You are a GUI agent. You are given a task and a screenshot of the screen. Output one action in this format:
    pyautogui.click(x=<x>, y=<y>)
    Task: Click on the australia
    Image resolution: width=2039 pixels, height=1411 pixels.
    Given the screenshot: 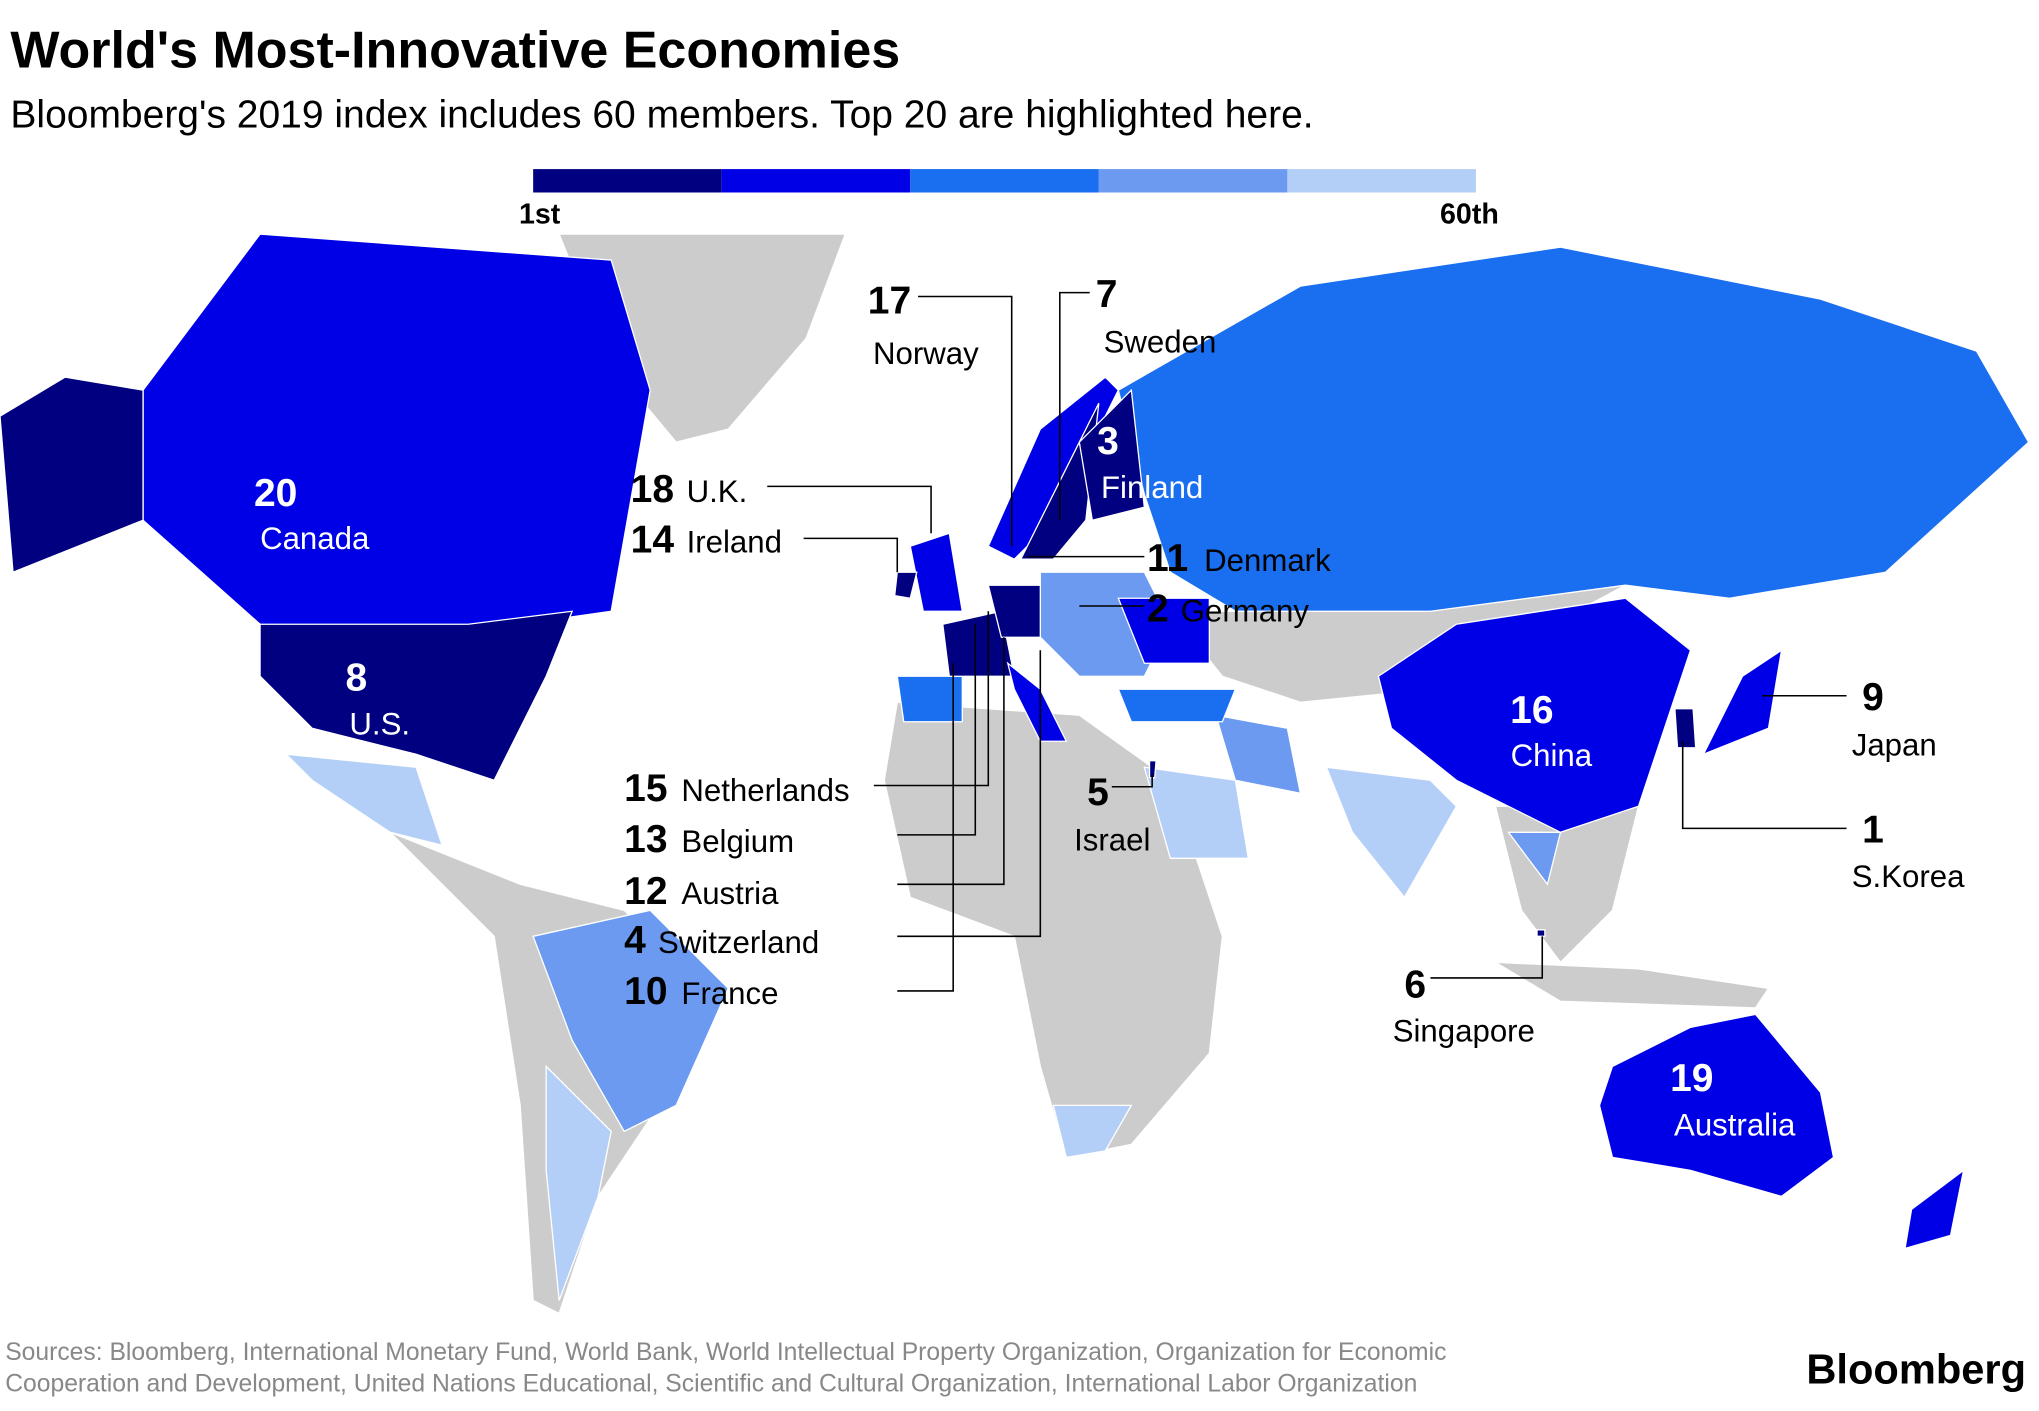 What is the action you would take?
    pyautogui.click(x=1716, y=1105)
    